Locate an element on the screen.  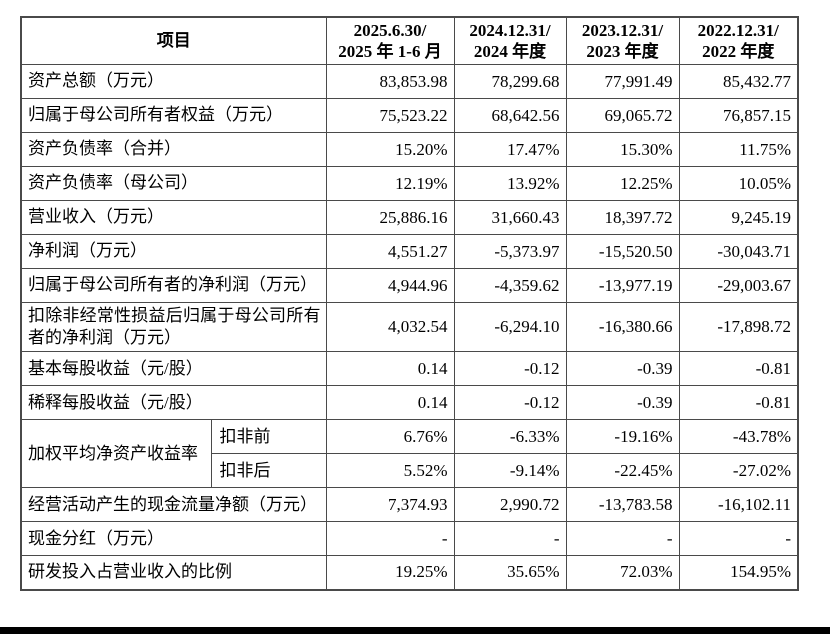
cell-value: 7,374.93 is located at coordinates (390, 505).